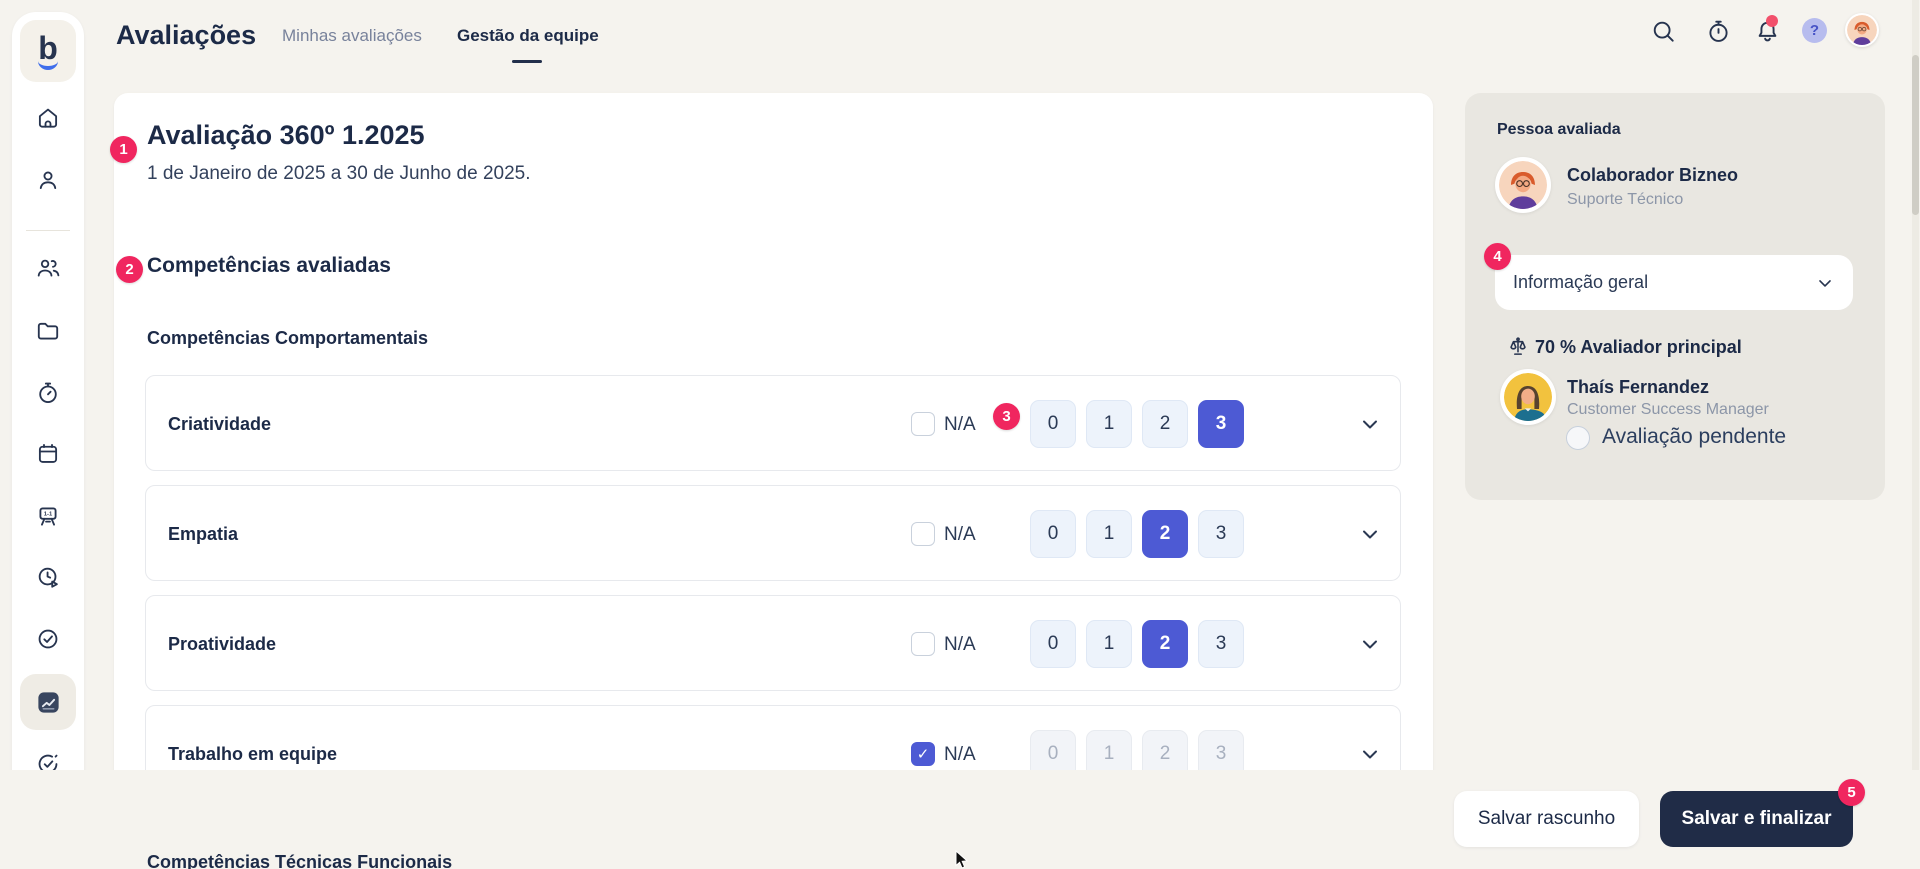  What do you see at coordinates (773, 423) in the screenshot?
I see `competency-row: Criatividade N/A 0 1 2 3` at bounding box center [773, 423].